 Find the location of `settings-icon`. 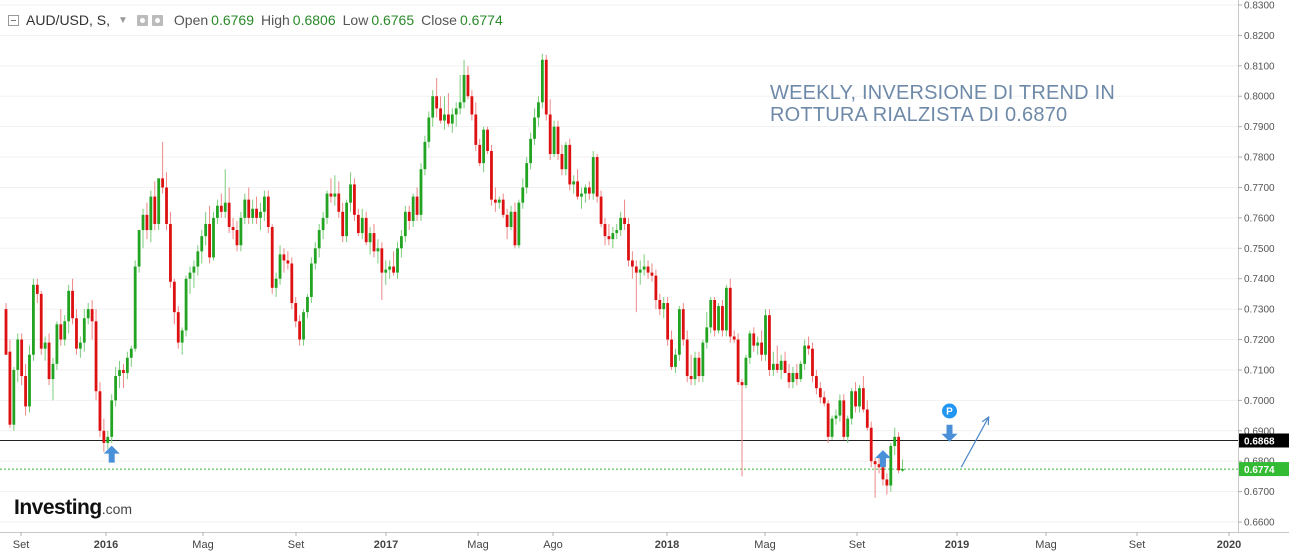

settings-icon is located at coordinates (157, 20).